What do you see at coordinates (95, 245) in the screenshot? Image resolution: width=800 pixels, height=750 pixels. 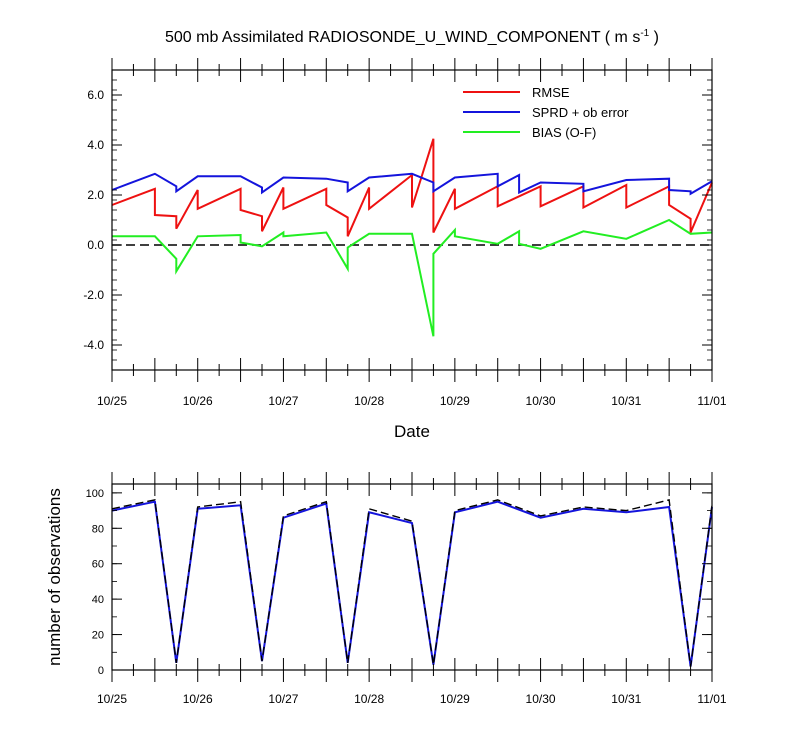 I see `y-tick-label: 0.0` at bounding box center [95, 245].